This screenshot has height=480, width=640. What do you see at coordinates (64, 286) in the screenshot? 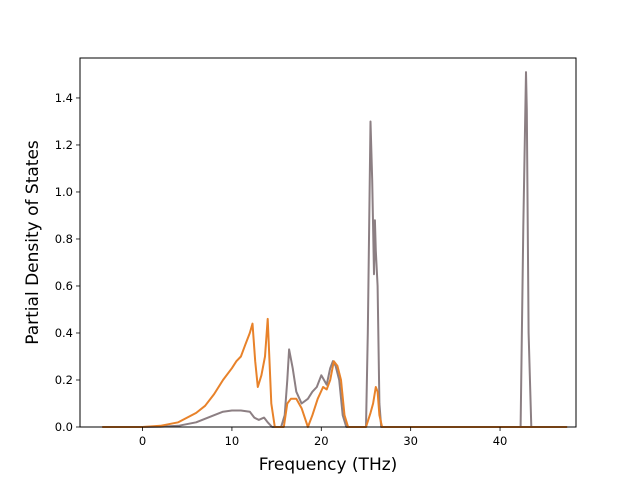
I see `y-tick-label: 0.6` at bounding box center [64, 286].